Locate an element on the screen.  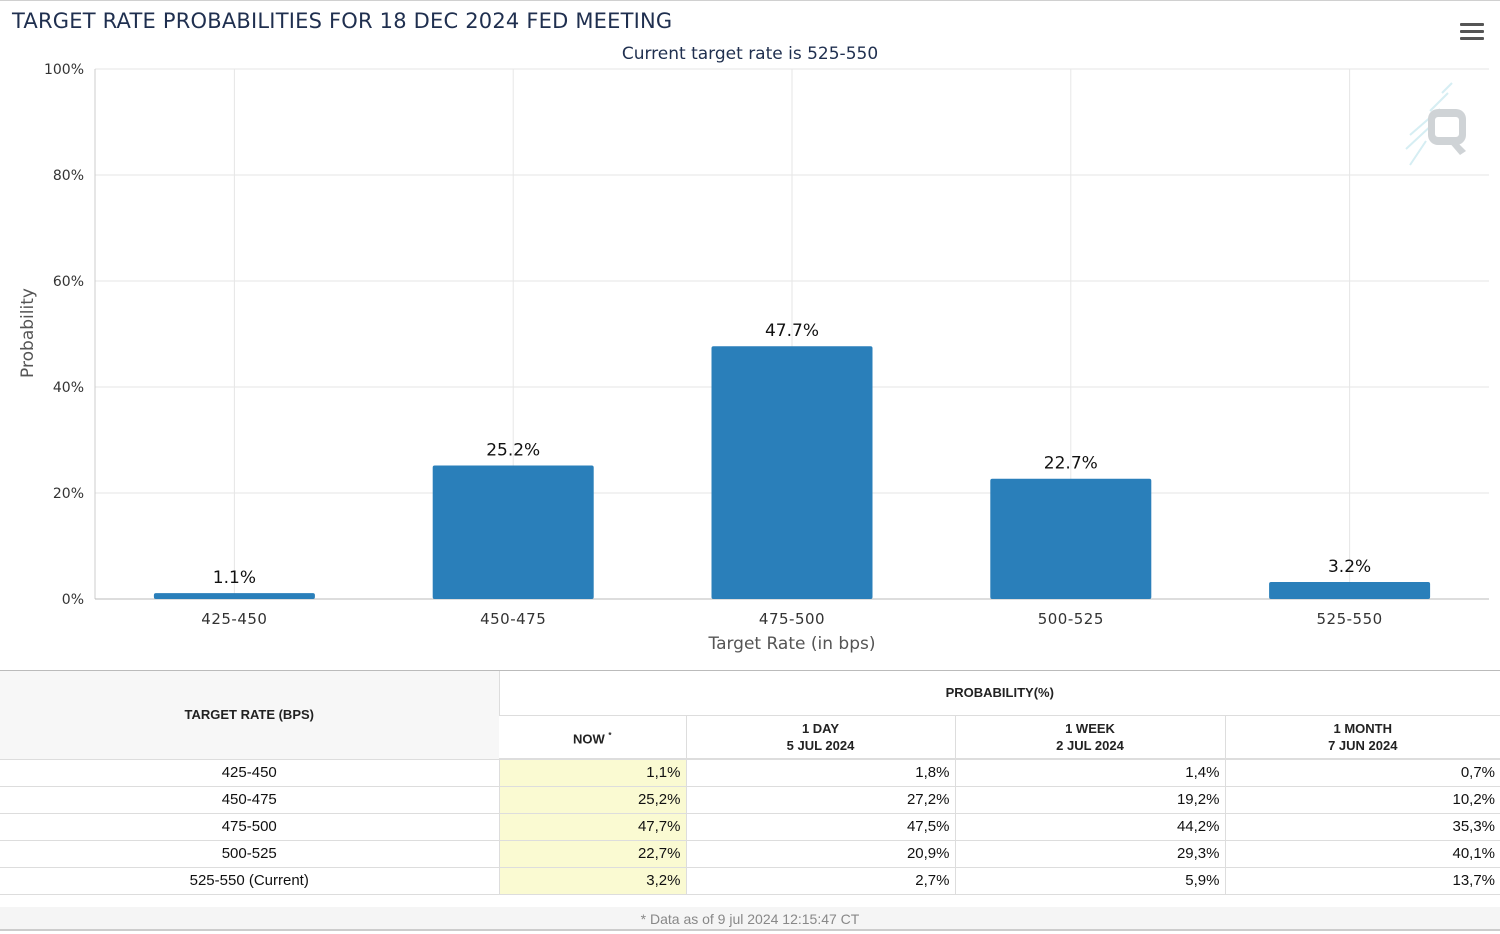
footnote-marker: * is located at coordinates (610, 735).